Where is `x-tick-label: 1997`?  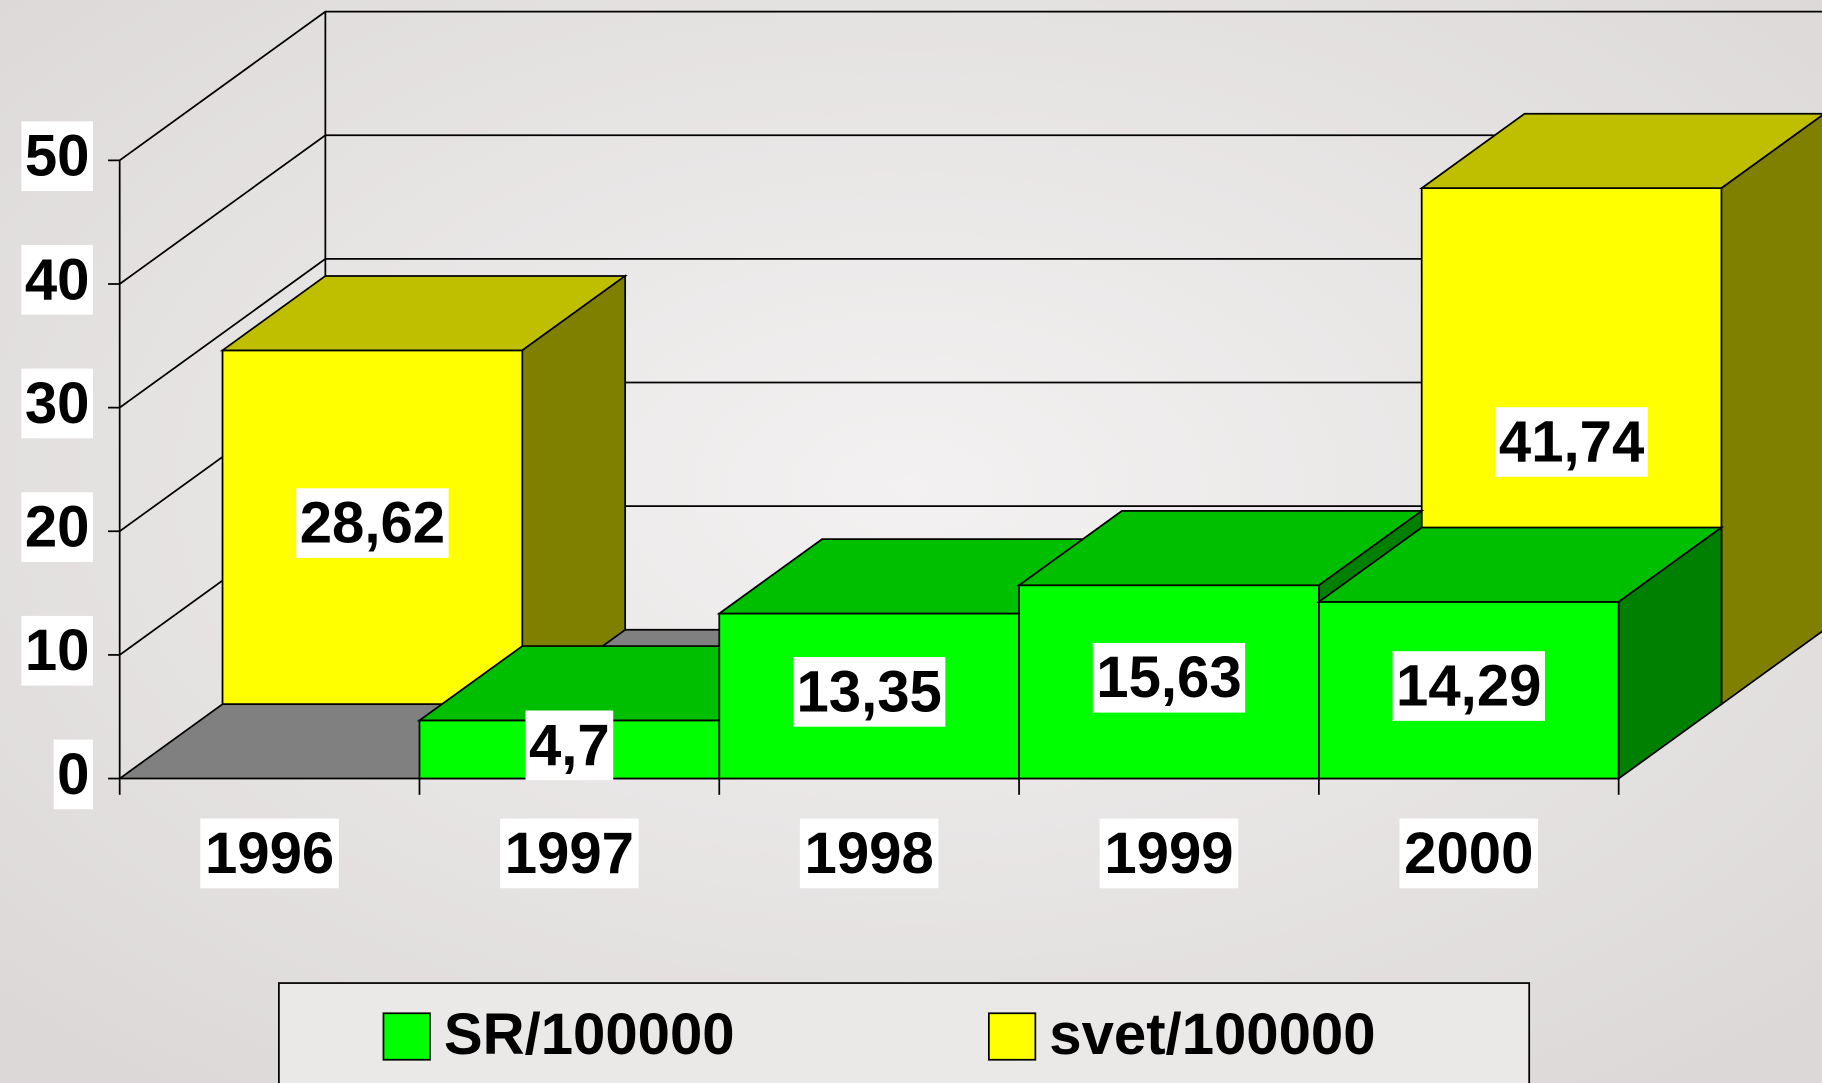 x-tick-label: 1997 is located at coordinates (569, 853).